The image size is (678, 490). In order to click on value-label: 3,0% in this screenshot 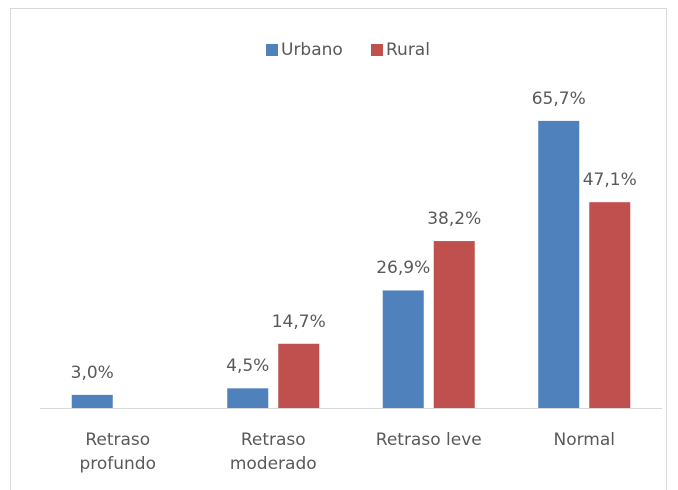, I will do `click(92, 372)`.